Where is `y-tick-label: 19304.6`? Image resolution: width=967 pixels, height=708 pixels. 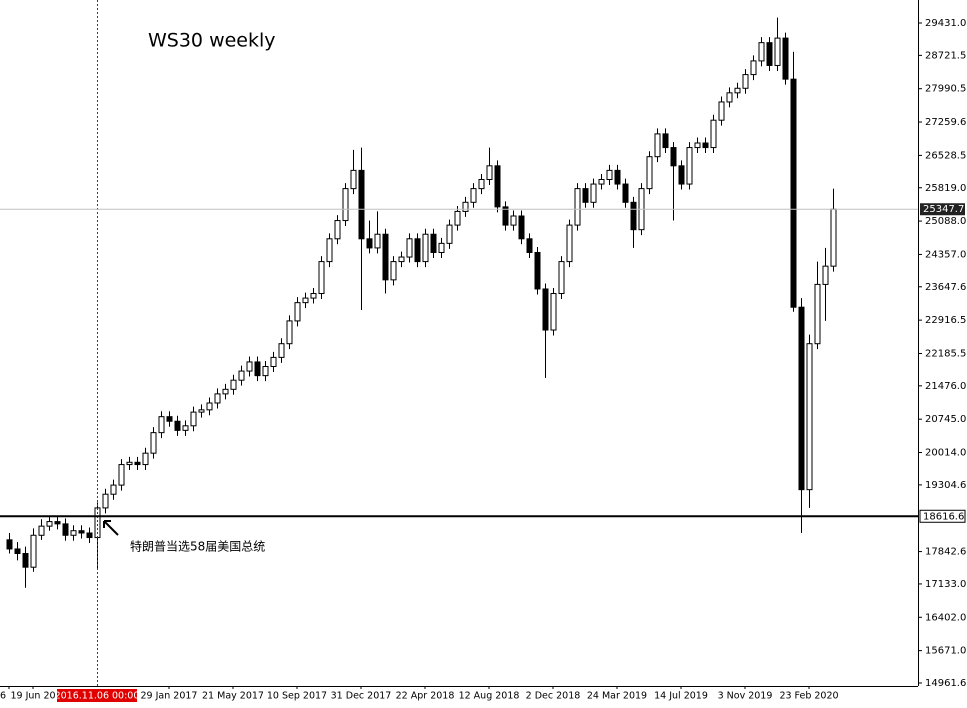 y-tick-label: 19304.6 is located at coordinates (945, 485).